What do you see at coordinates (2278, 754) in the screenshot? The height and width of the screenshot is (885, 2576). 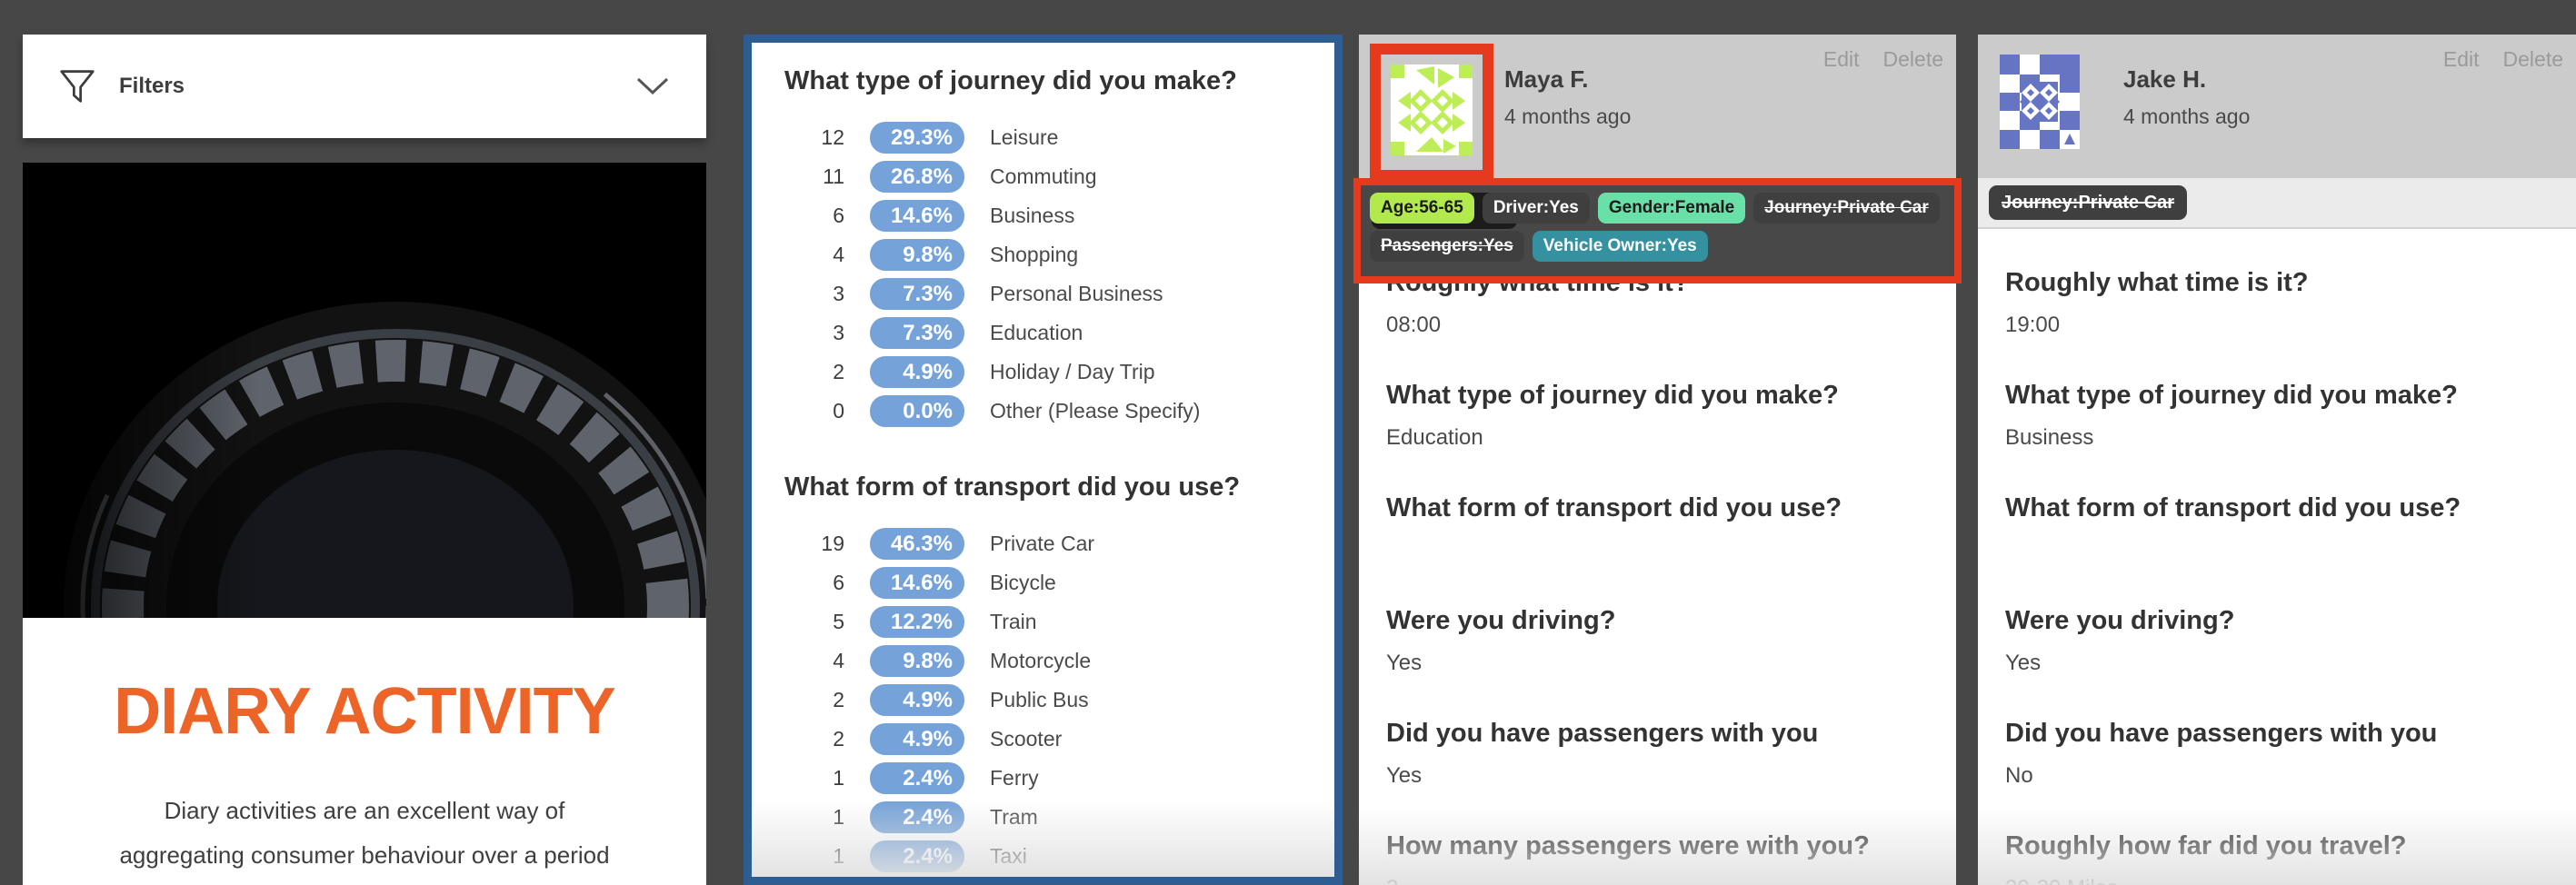 I see `question-answer-block: Did you have passengers with you No` at bounding box center [2278, 754].